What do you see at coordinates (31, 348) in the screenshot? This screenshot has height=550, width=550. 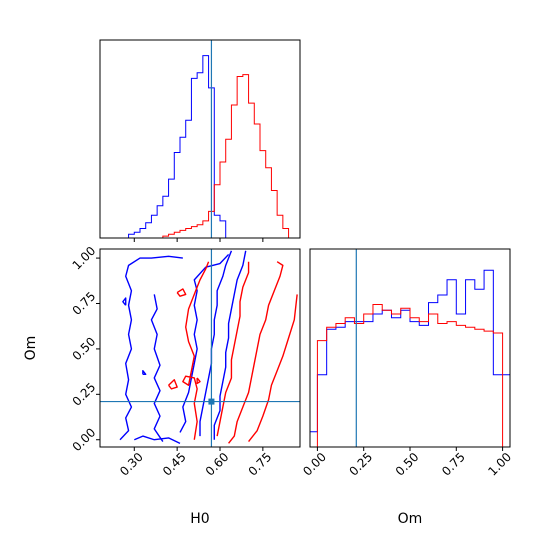 I see `y-axis-label-om: Om` at bounding box center [31, 348].